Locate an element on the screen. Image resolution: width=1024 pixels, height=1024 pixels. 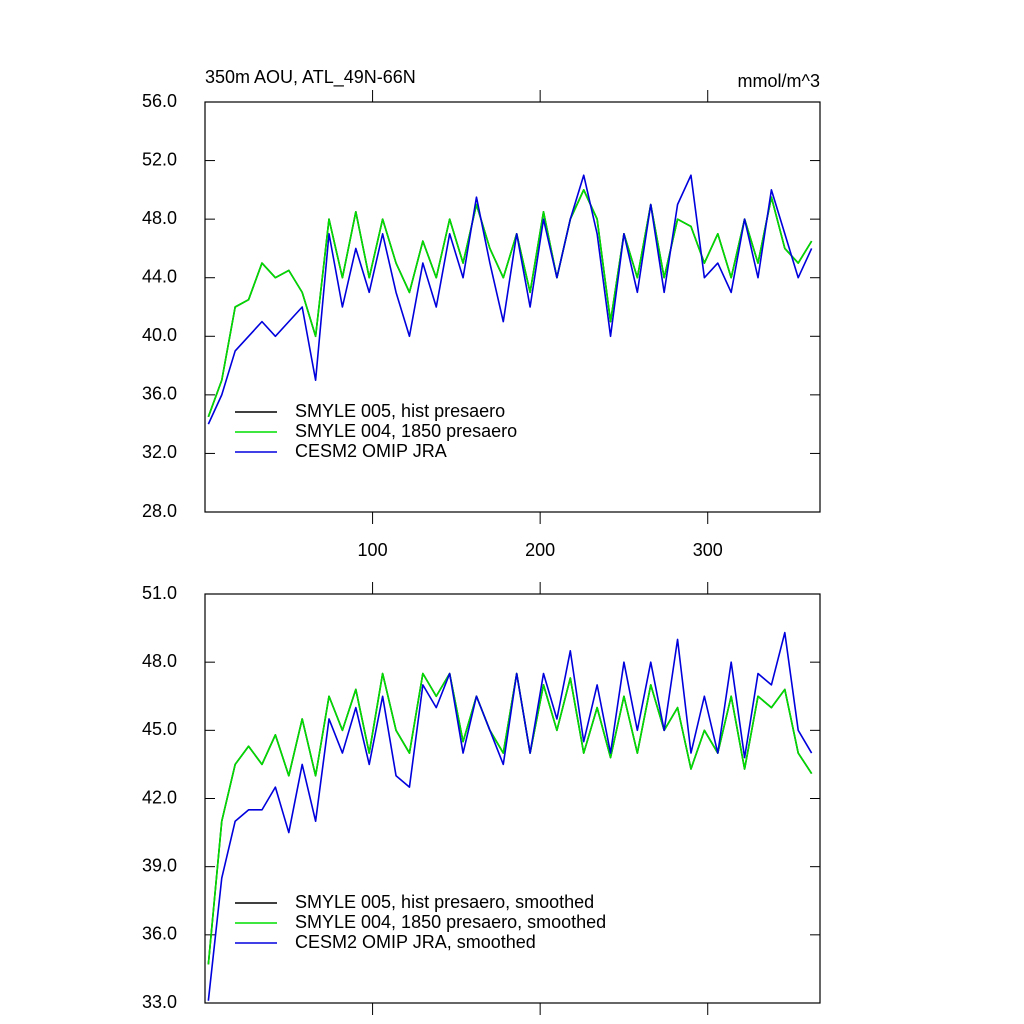
legend-label: SMYLE 004, 1850 presaero is located at coordinates (406, 431).